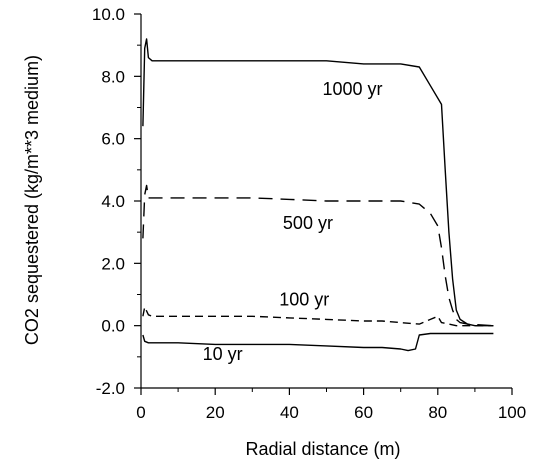 Image resolution: width=533 pixels, height=465 pixels. I want to click on y-tick-label: 6.0, so click(113, 139).